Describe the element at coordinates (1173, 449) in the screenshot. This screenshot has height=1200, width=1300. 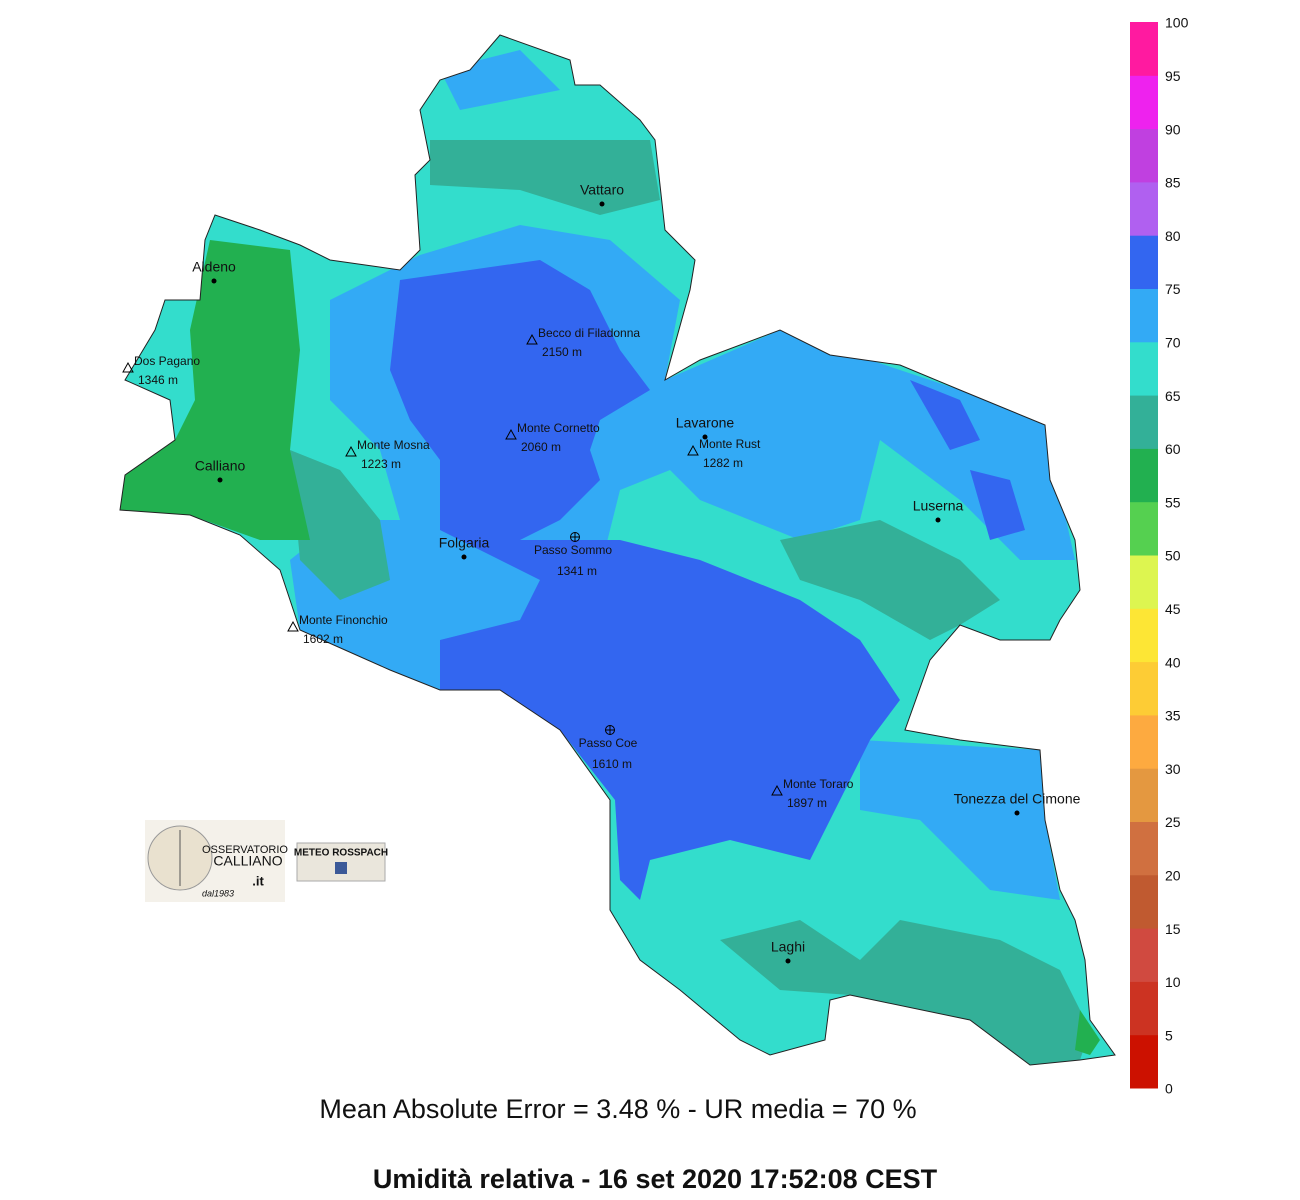
I see `colorbar-tick-label: 60` at that location.